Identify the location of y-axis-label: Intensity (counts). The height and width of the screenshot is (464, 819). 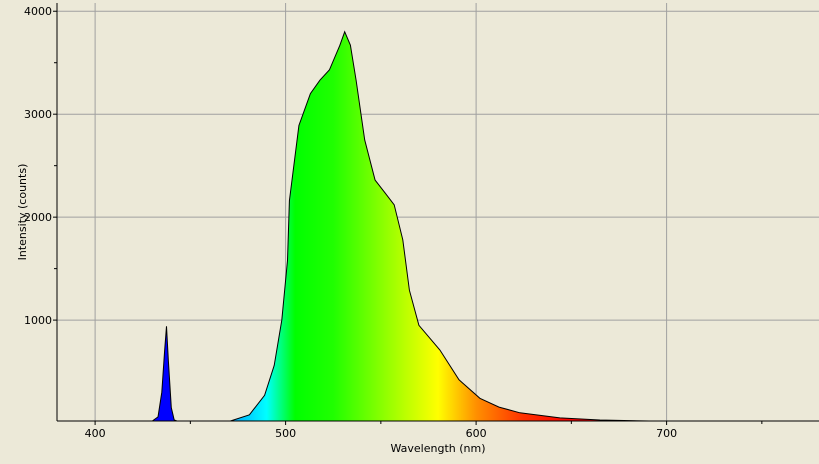
(22, 212).